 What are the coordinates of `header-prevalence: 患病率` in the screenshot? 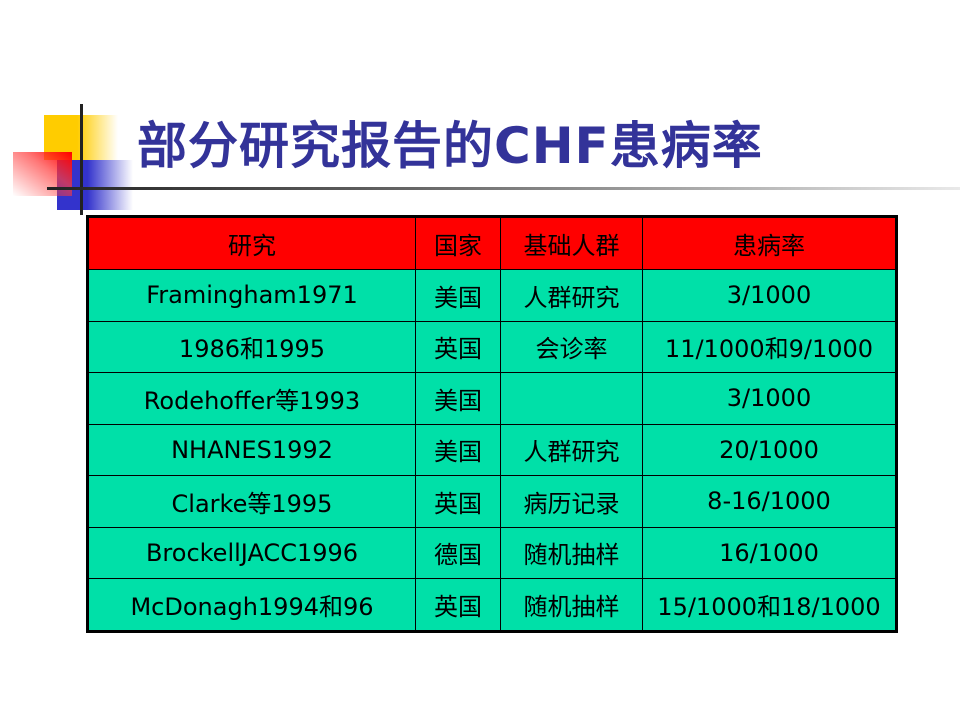 It's located at (769, 243).